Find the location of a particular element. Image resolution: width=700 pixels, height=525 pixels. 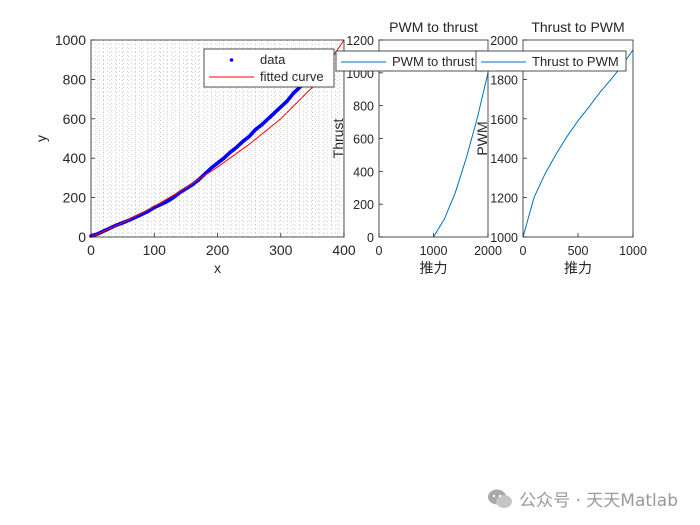

legend-label: data is located at coordinates (273, 59).